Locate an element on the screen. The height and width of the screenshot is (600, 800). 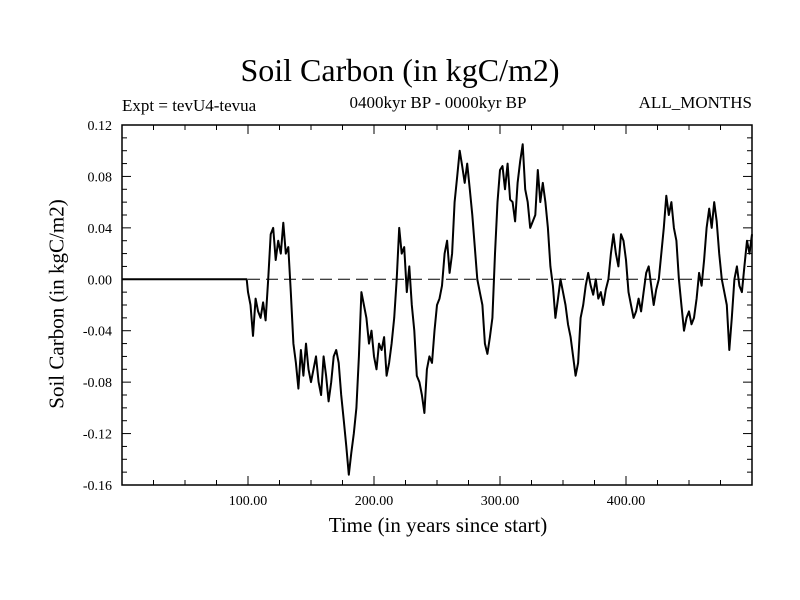
y-tick-label: -0.12 is located at coordinates (97, 435).